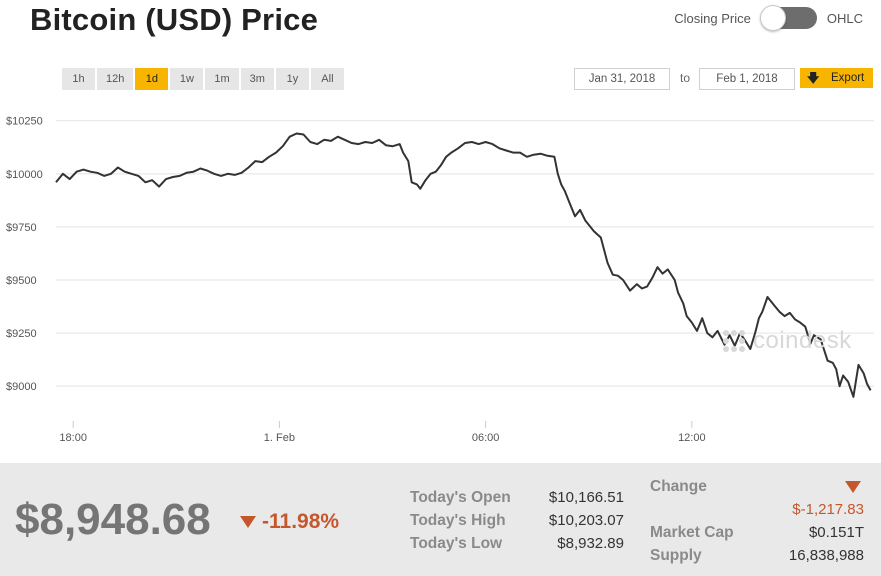 This screenshot has width=881, height=576. I want to click on range-button-all: All, so click(327, 79).